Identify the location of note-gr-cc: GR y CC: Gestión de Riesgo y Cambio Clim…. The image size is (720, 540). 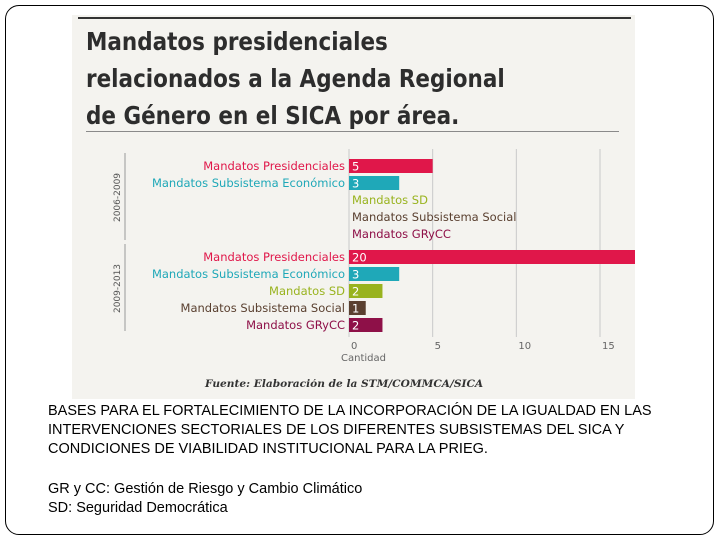
(205, 489).